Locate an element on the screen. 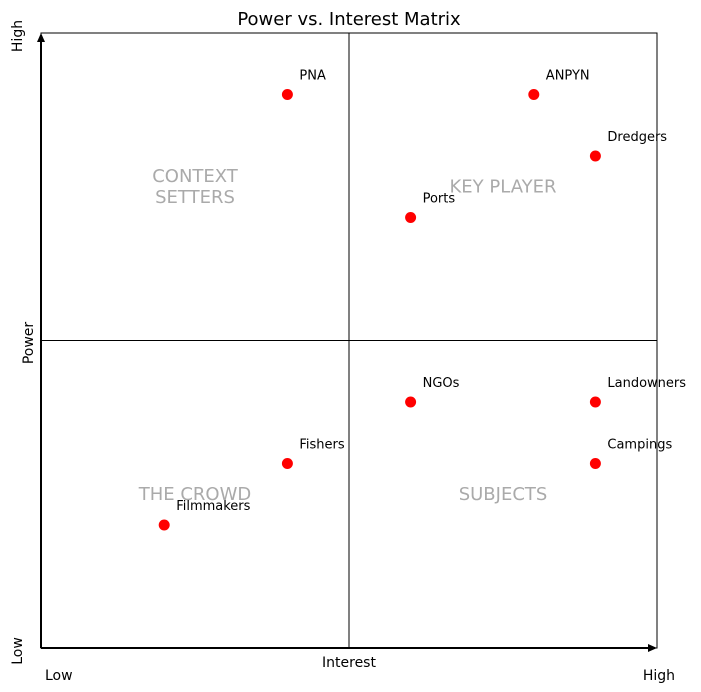 The height and width of the screenshot is (692, 701). chart-title: Power vs. Interest Matrix is located at coordinates (349, 19).